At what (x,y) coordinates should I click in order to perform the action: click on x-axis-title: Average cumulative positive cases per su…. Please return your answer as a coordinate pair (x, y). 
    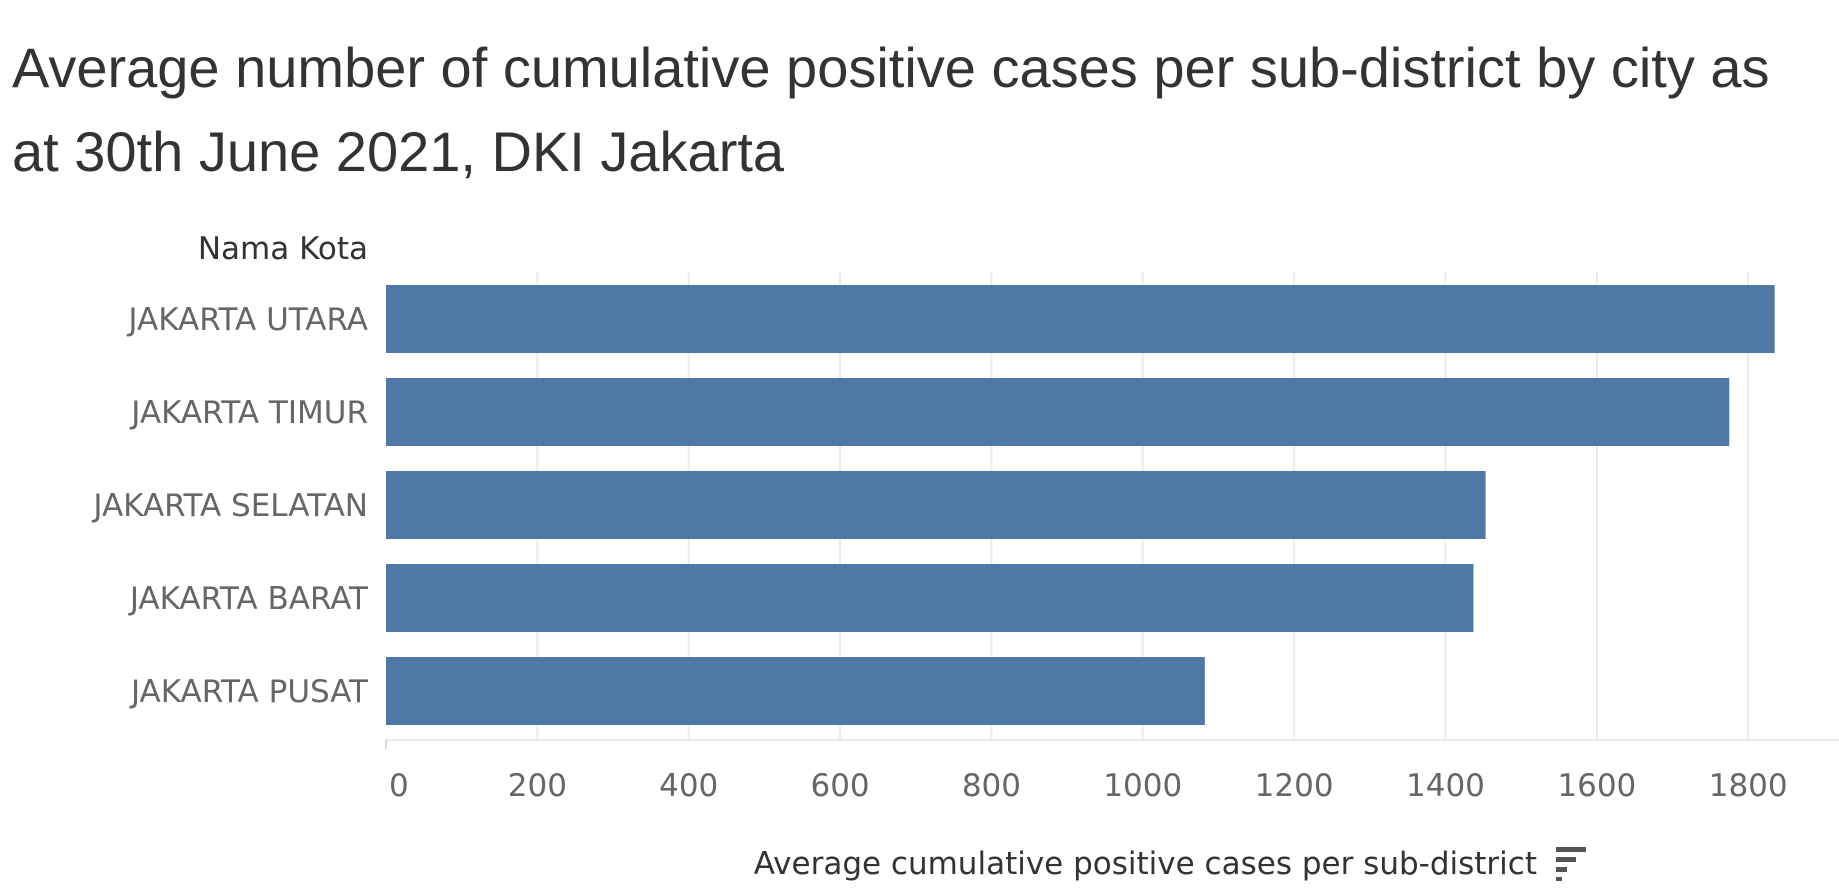
    Looking at the image, I should click on (1145, 864).